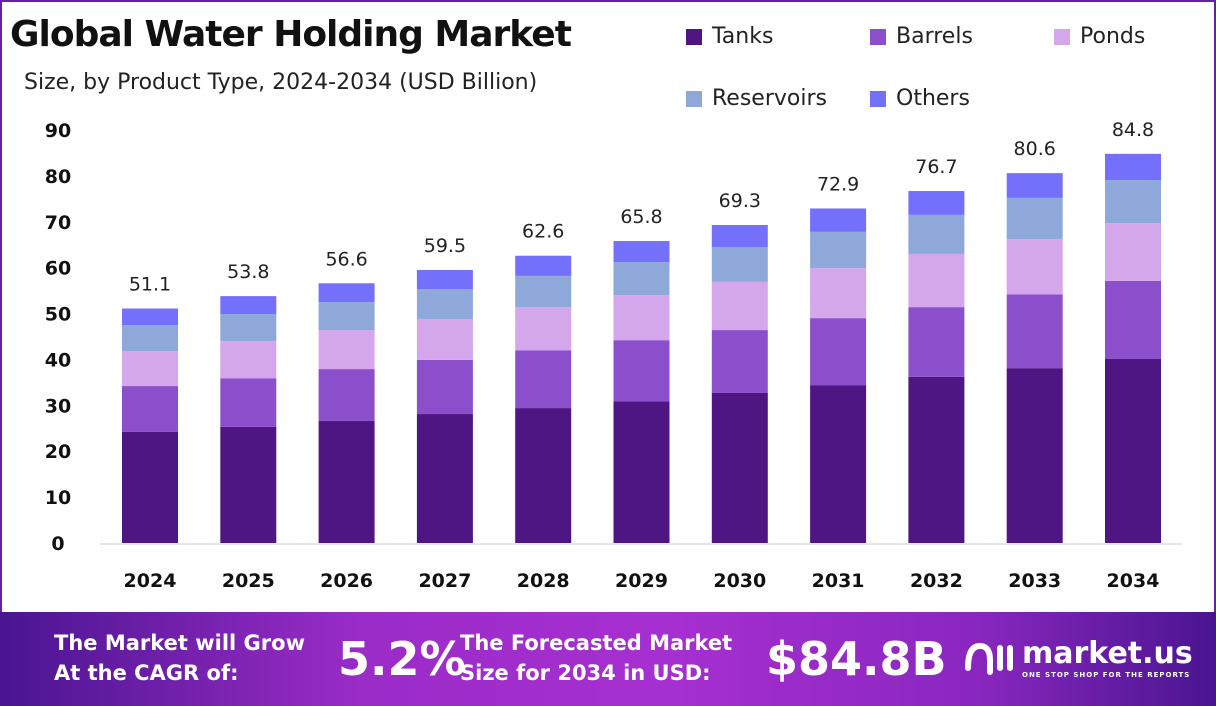  Describe the element at coordinates (248, 581) in the screenshot. I see `x-tick-label: 2025` at that location.